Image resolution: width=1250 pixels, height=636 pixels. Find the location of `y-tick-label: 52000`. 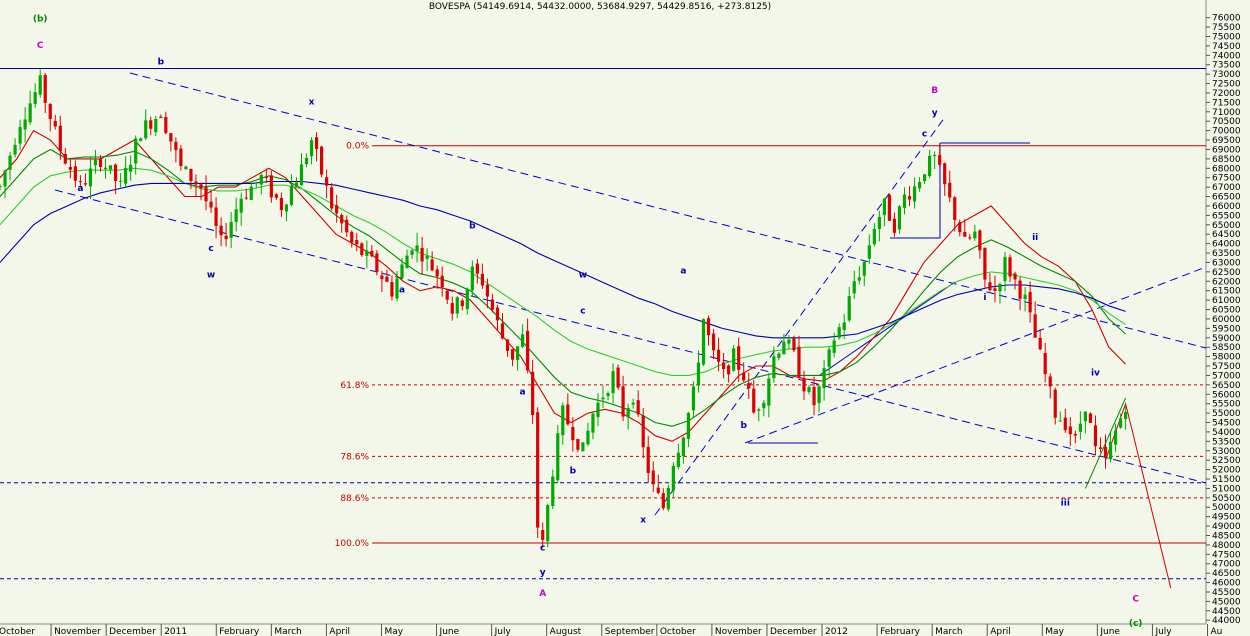

y-tick-label: 52000 is located at coordinates (1226, 471).